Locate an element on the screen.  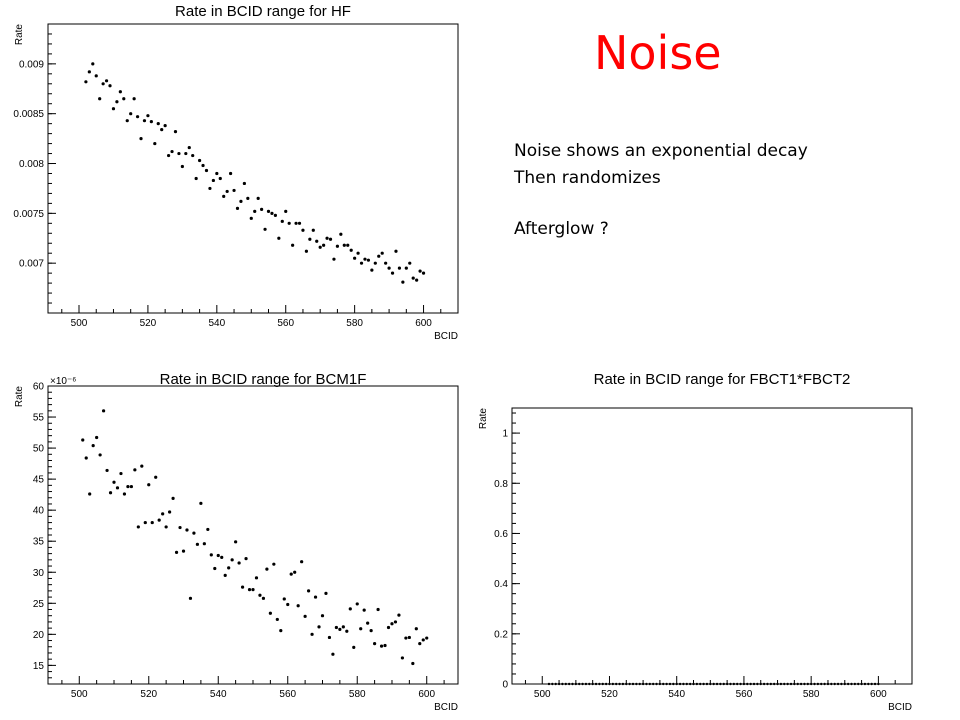
x-tick-label: 540 is located at coordinates (218, 694).